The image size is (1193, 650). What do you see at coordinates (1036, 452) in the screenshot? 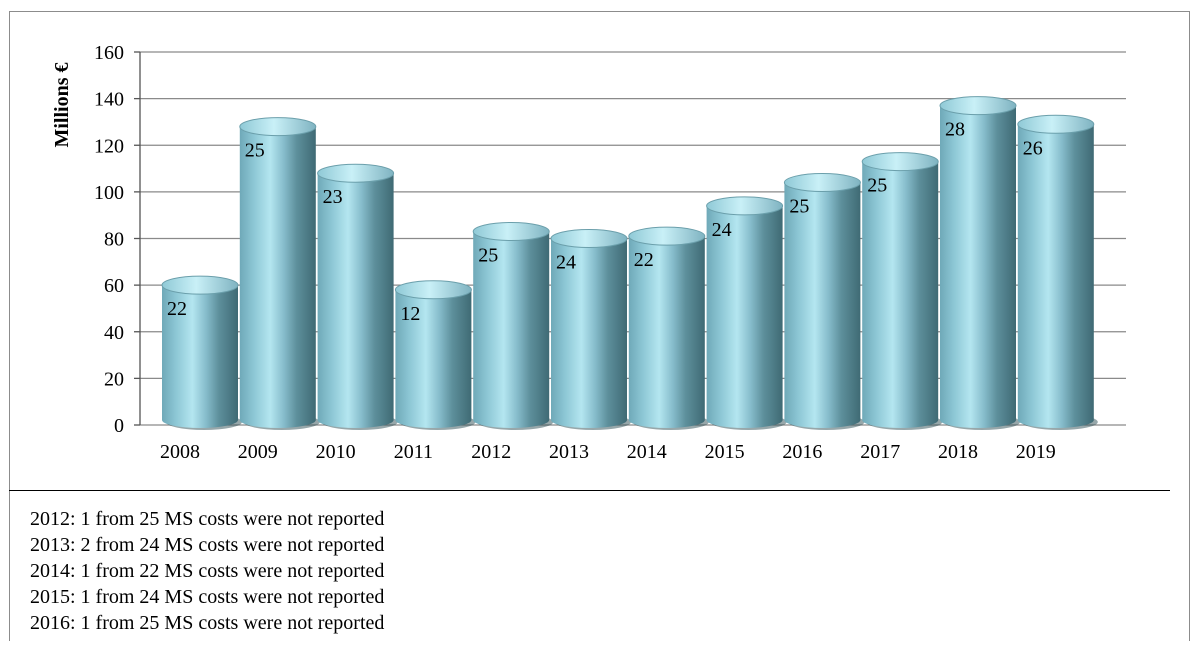
I see `x-tick-label: 2019` at bounding box center [1036, 452].